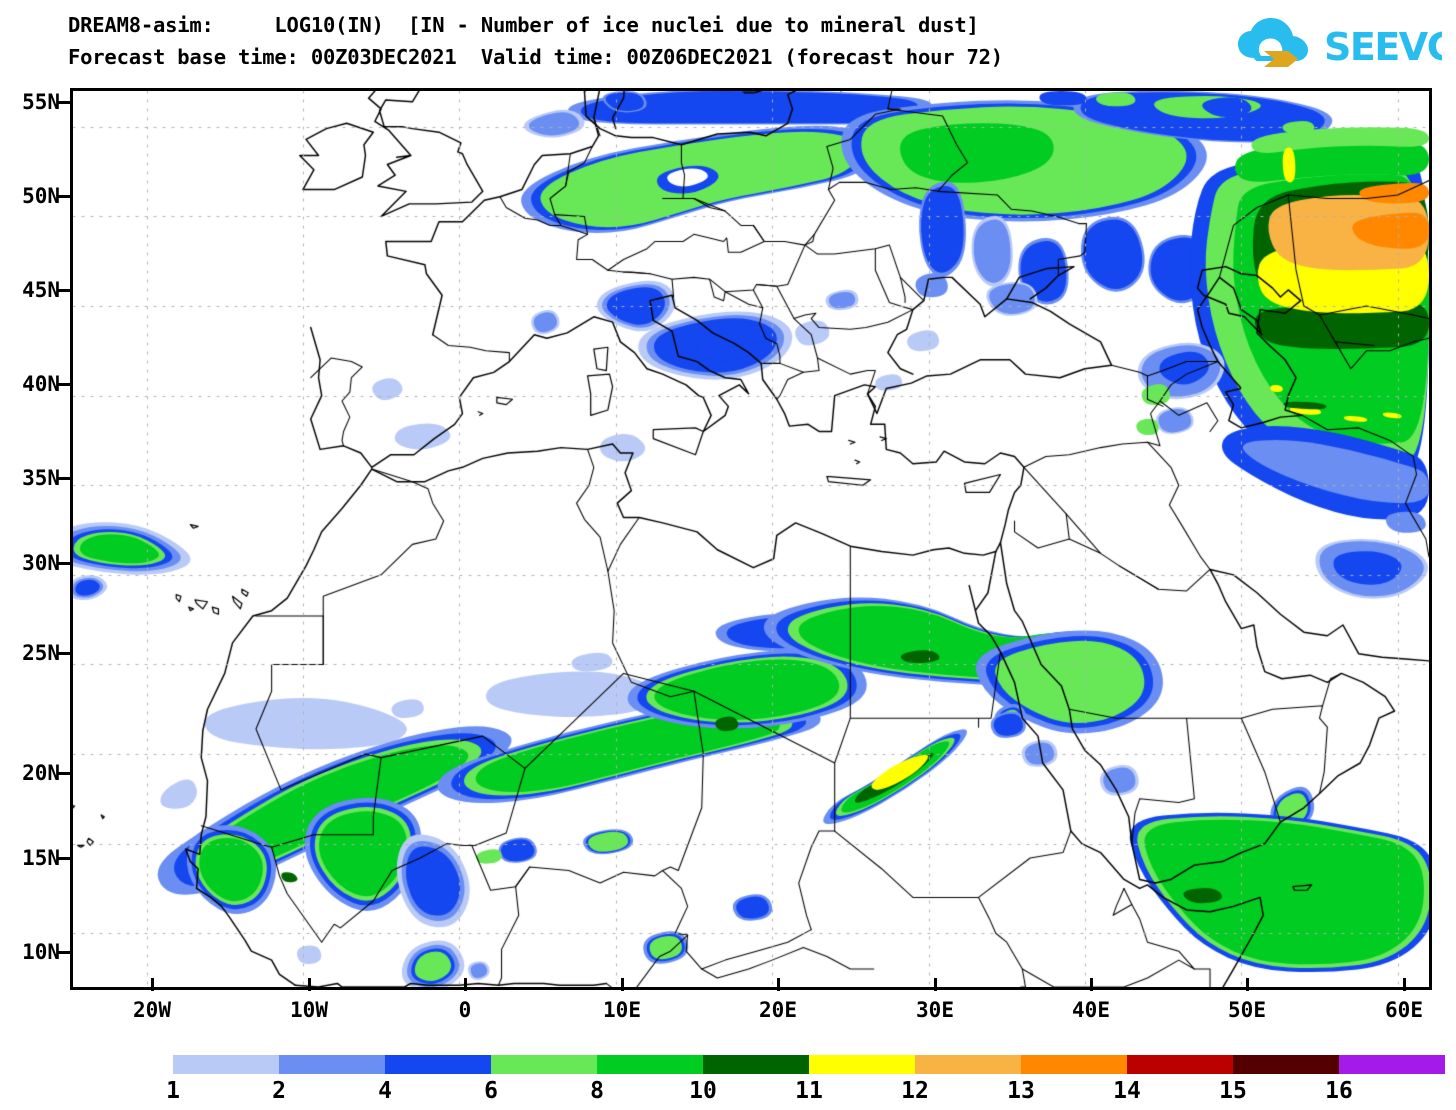  I want to click on colorbar-tick-label: 13, so click(1021, 1091).